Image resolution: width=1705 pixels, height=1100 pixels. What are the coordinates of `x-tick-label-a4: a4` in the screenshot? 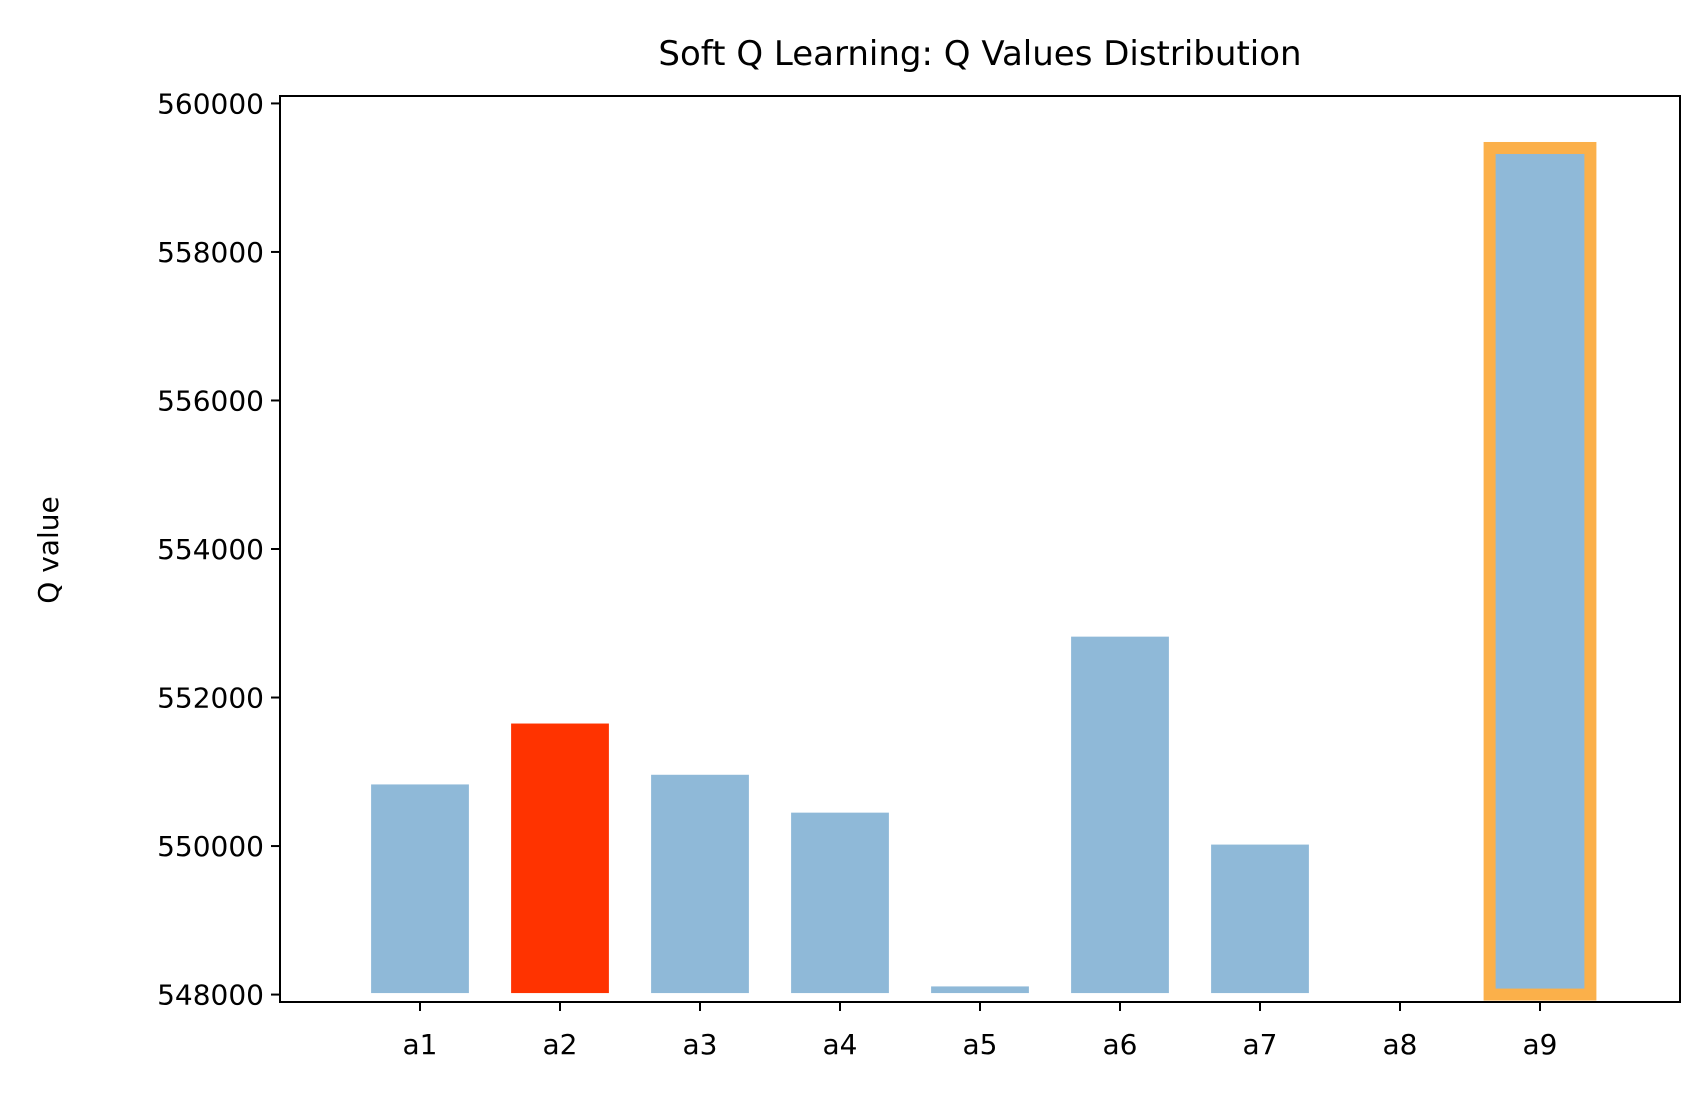 It's located at (840, 1044).